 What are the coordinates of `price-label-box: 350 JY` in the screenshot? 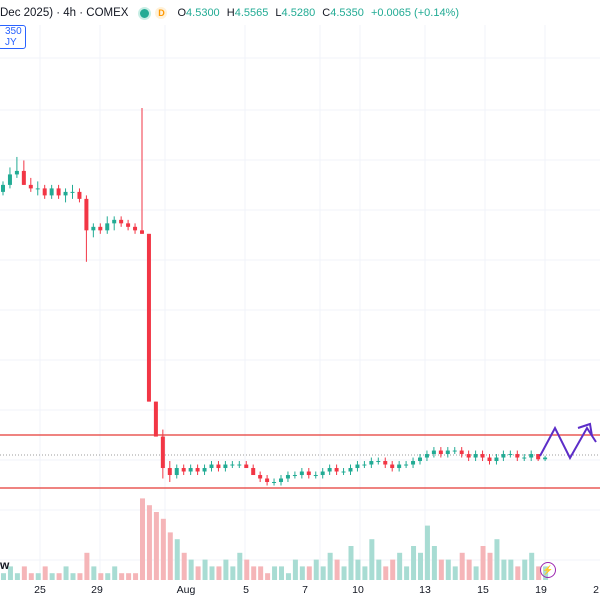 It's located at (13, 37).